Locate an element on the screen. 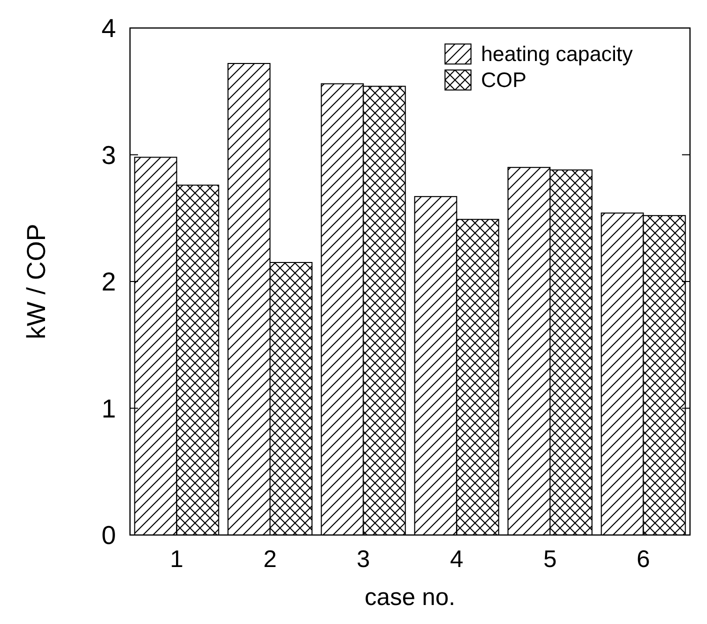  y-tick-label: 2 is located at coordinates (109, 281).